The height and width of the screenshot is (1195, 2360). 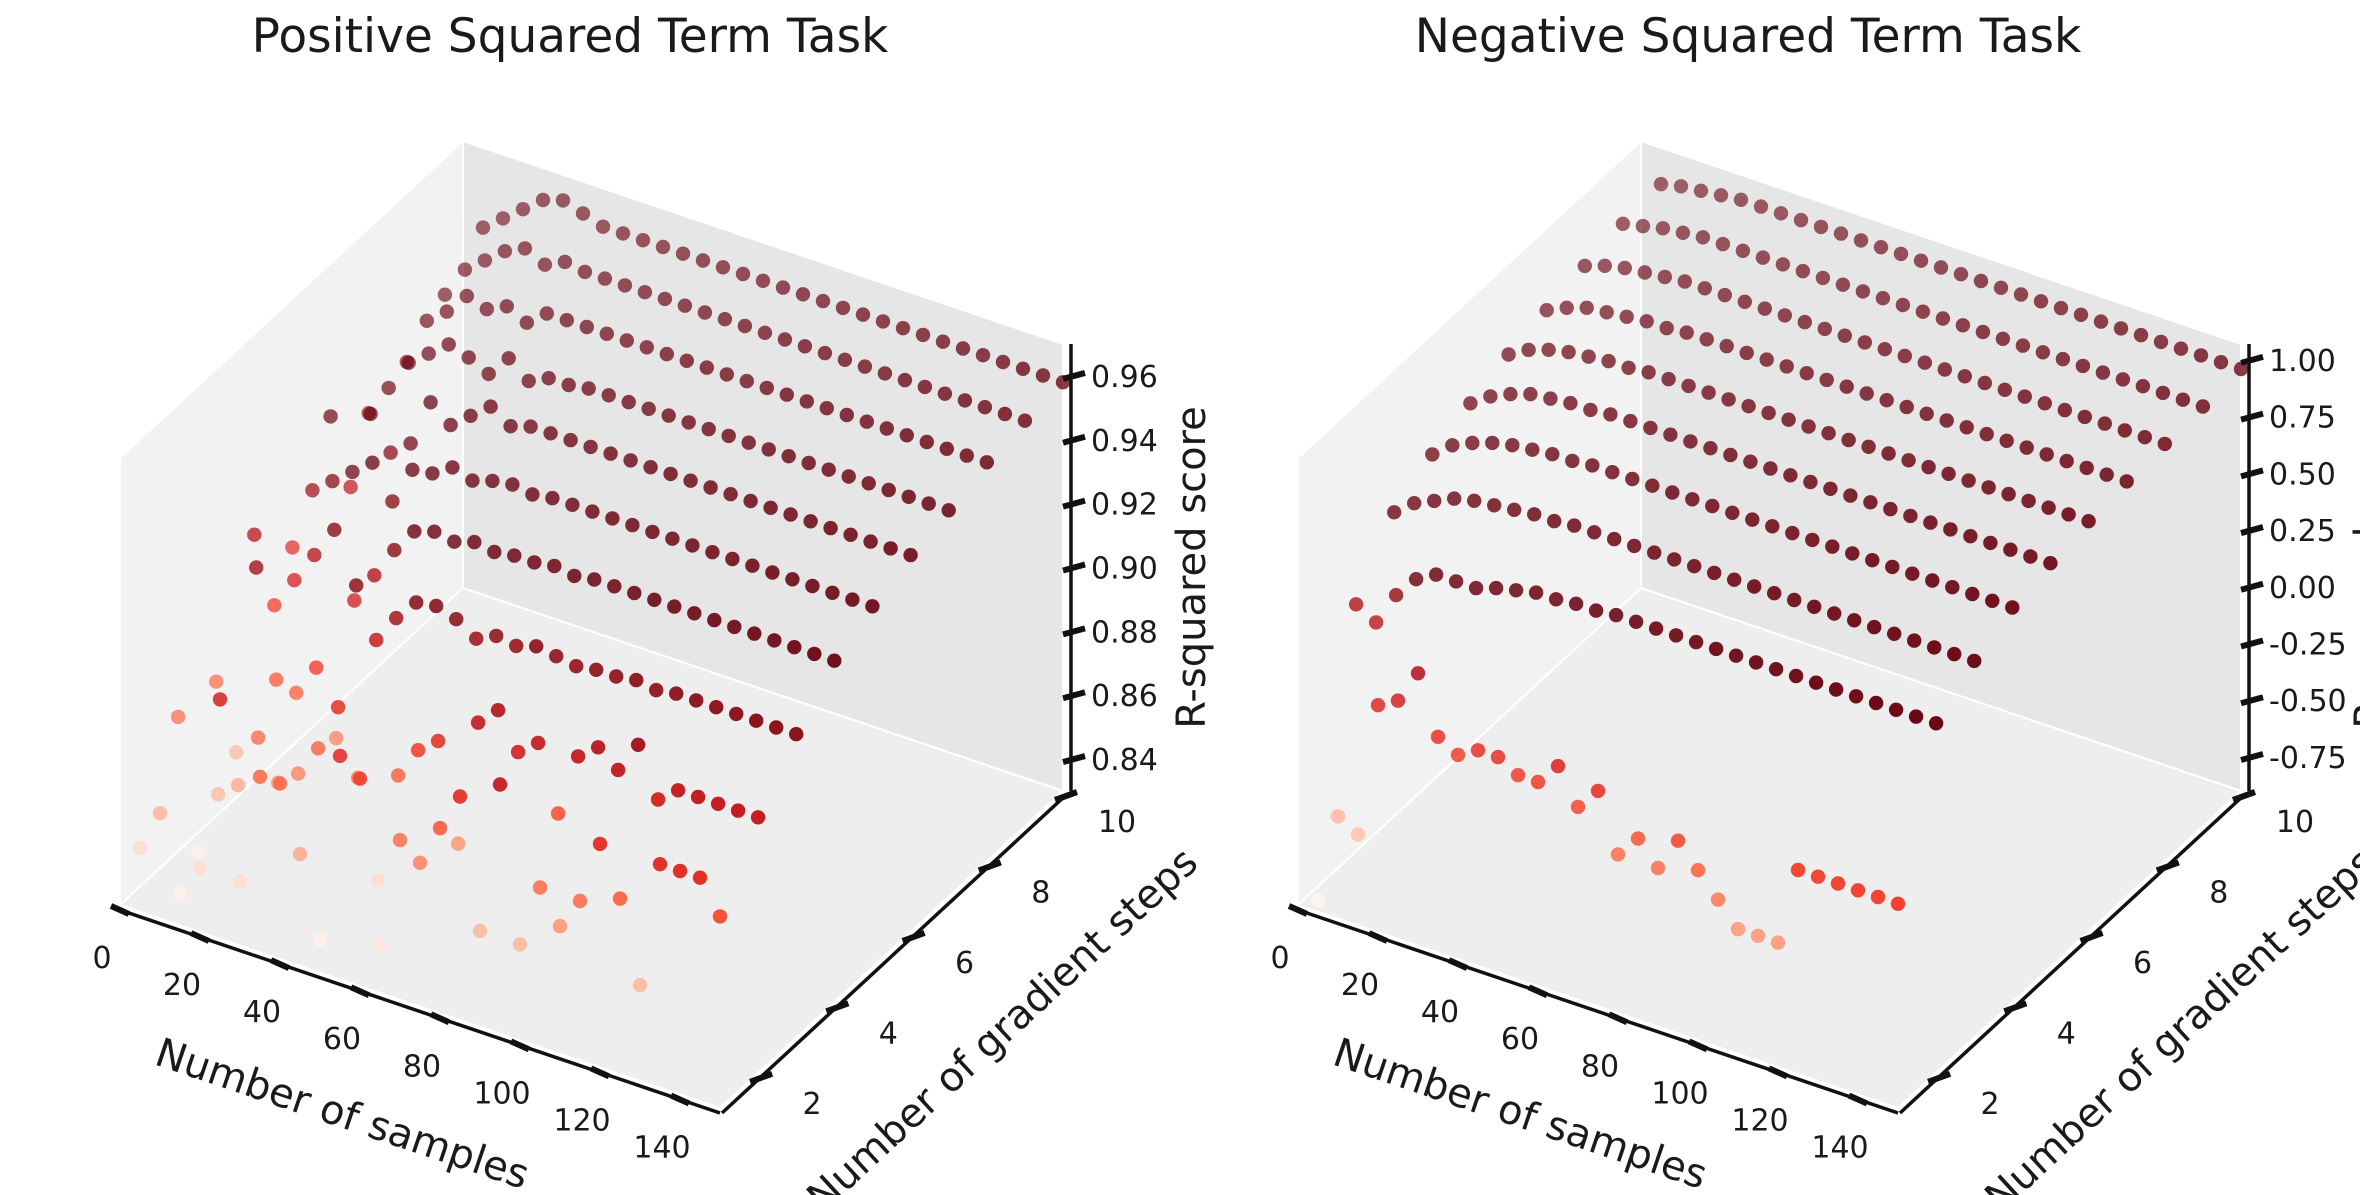 What do you see at coordinates (2353, 567) in the screenshot?
I see `z-axis-label: R-squared score` at bounding box center [2353, 567].